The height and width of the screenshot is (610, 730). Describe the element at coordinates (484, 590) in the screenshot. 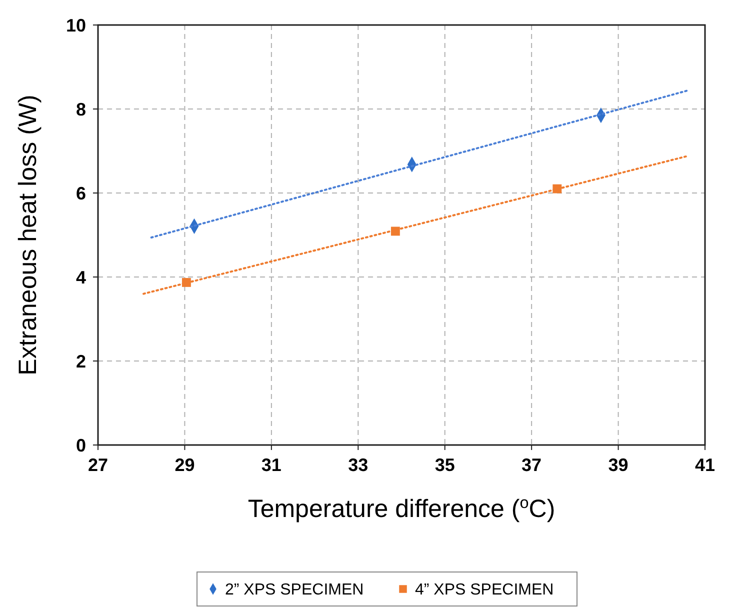

I see `legend-label: 4” XPS SPECIMEN` at that location.